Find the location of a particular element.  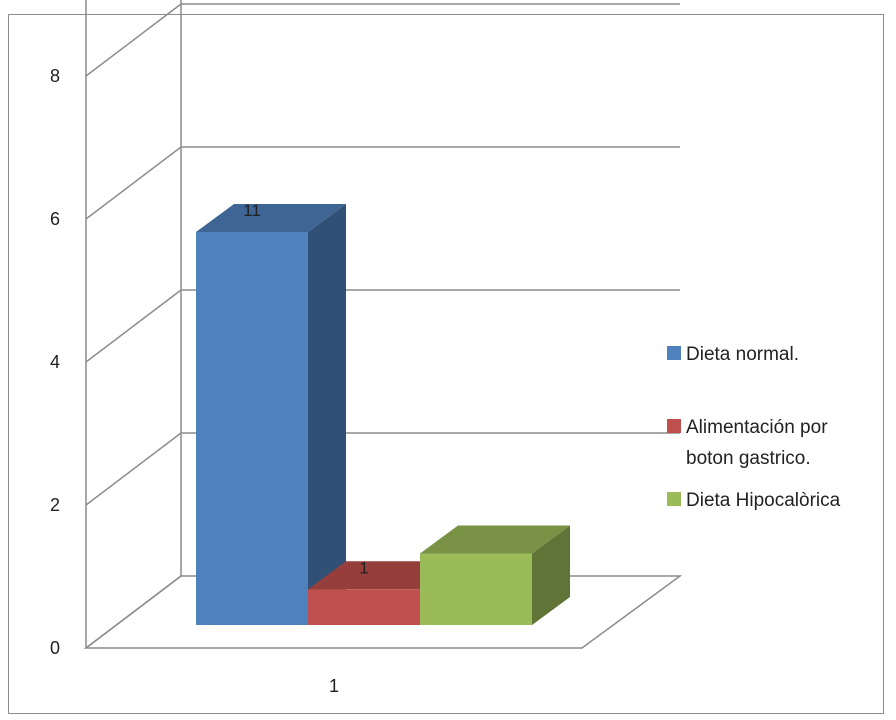

y-tick-label: 8 is located at coordinates (55, 76).